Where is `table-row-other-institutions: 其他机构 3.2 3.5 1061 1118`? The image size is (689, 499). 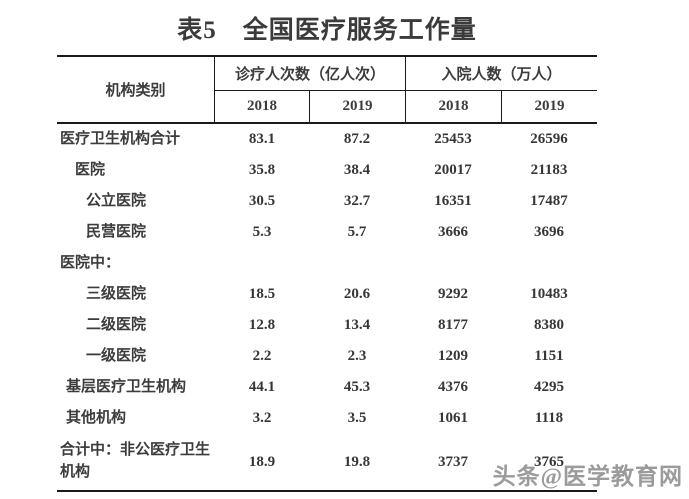
table-row-other-institutions: 其他机构 3.2 3.5 1061 1118 is located at coordinates (327, 418).